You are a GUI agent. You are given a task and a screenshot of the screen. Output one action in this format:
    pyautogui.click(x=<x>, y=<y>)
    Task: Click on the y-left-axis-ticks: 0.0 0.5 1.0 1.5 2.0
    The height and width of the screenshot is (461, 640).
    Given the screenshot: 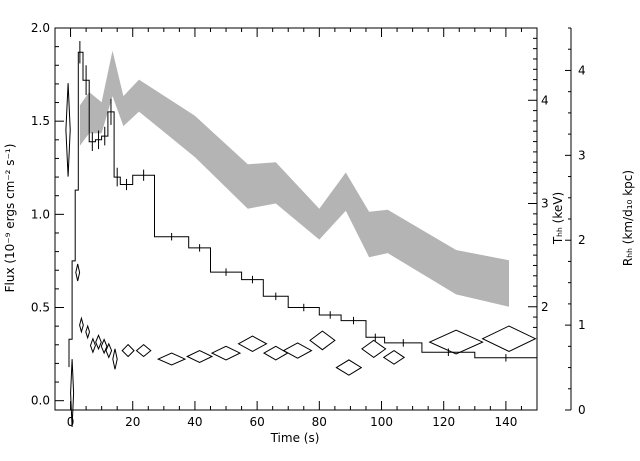 What is the action you would take?
    pyautogui.click(x=47, y=214)
    